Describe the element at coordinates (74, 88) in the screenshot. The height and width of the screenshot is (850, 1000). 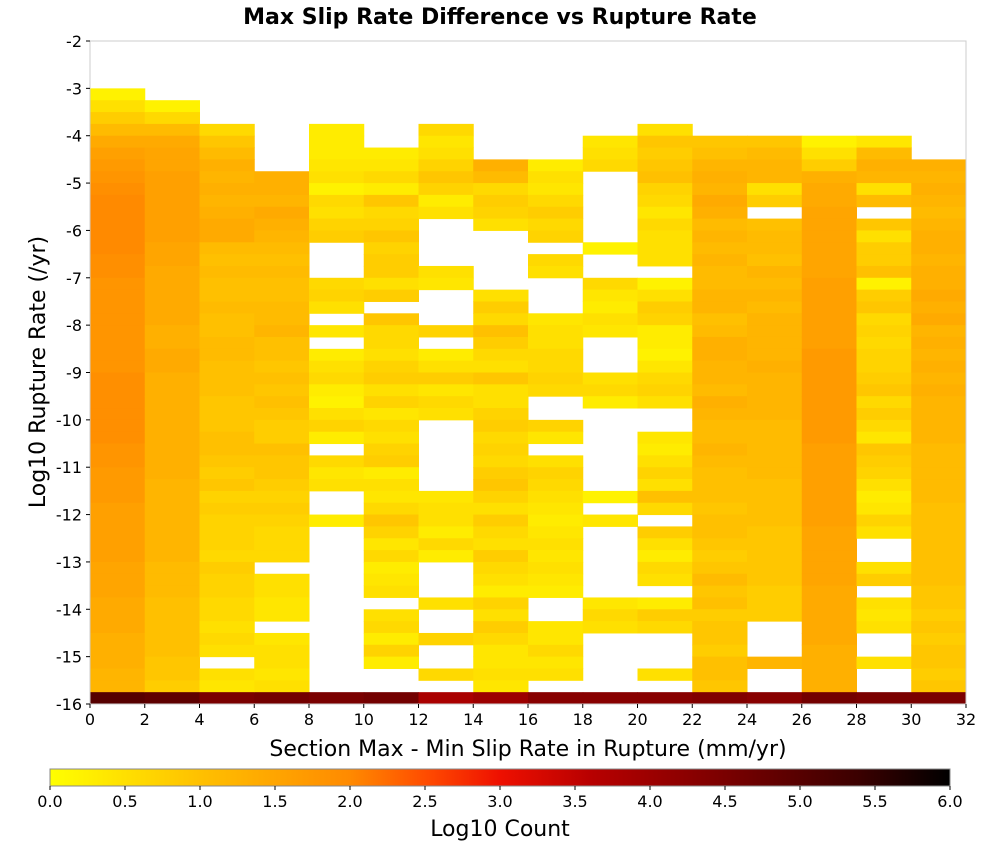
I see `y-tick-label: -3` at that location.